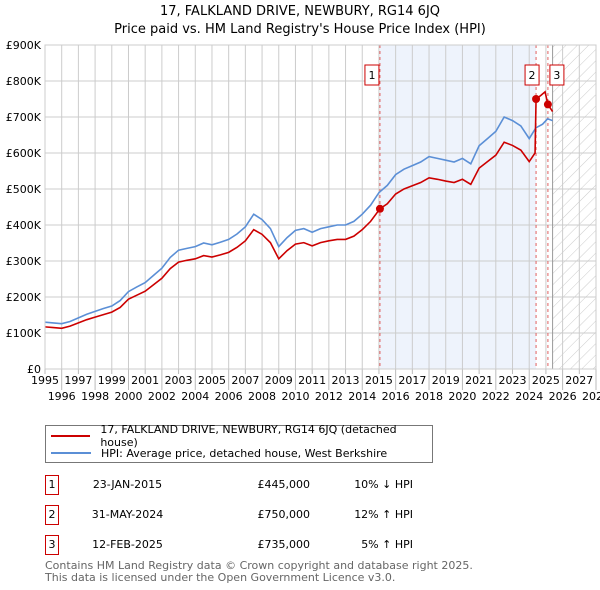 The height and width of the screenshot is (590, 600). I want to click on x-tick-label: 2022, so click(496, 396).